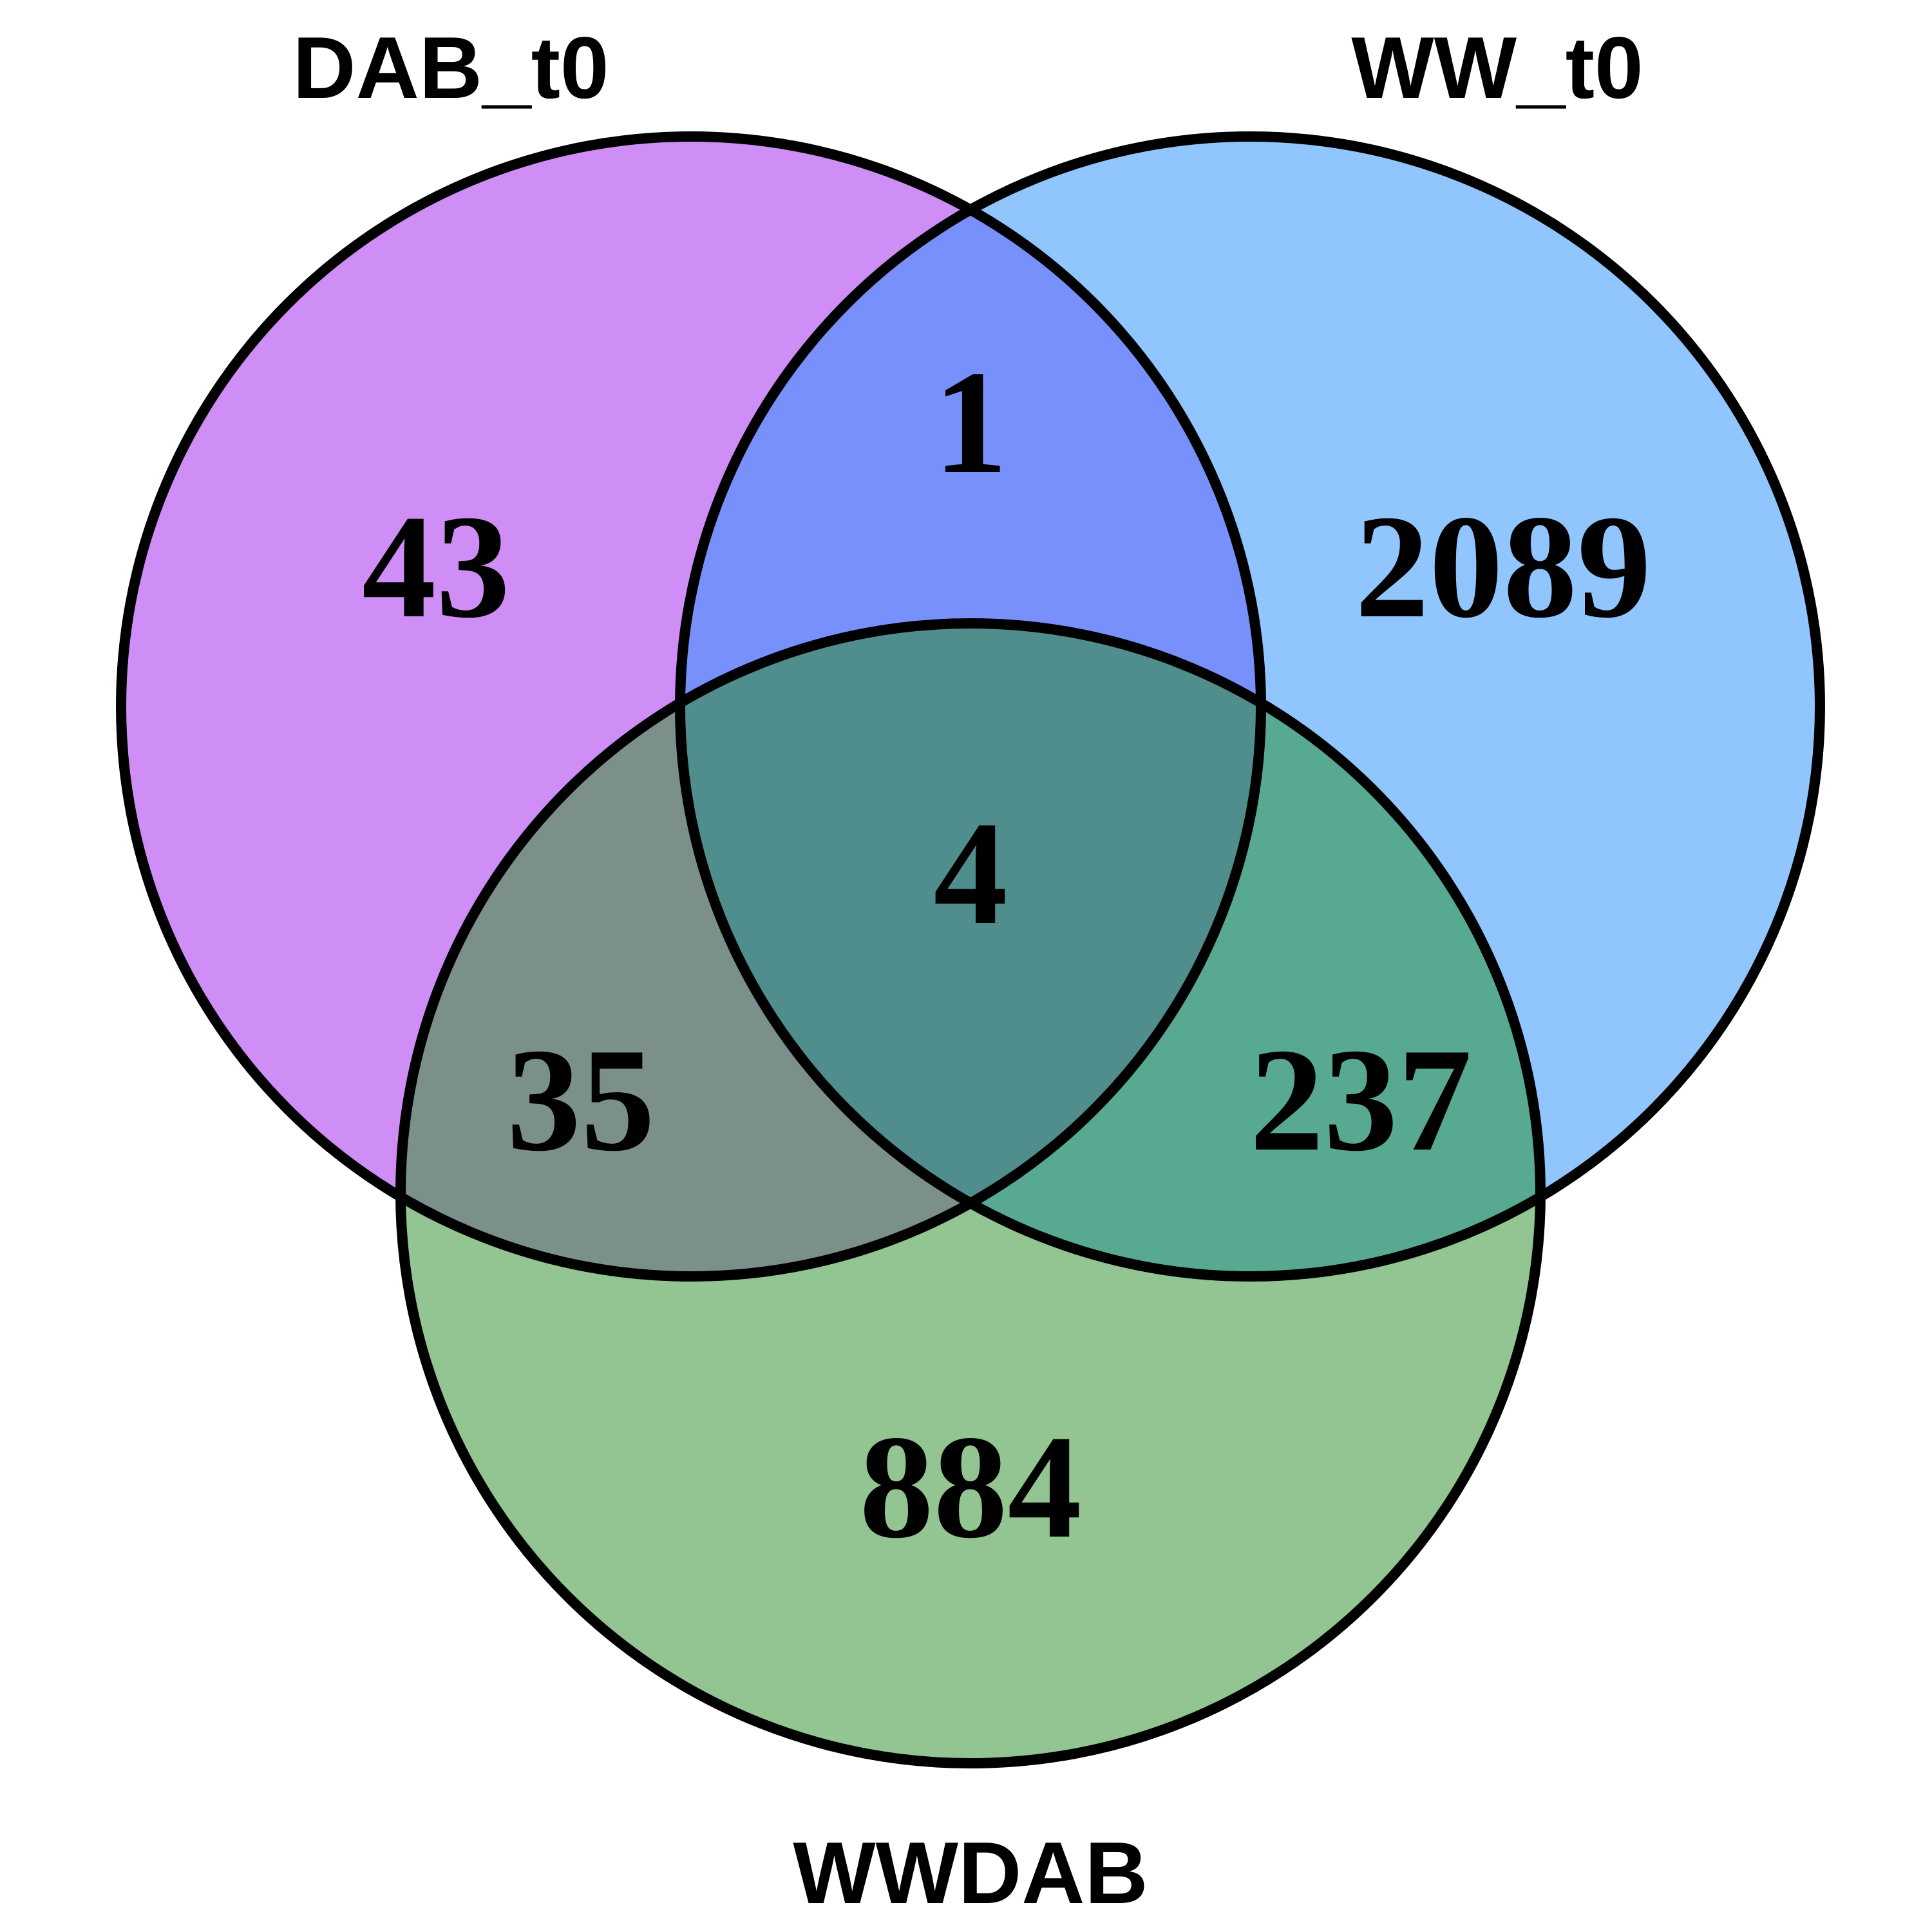  I want to click on set-a-label: DAB_t0, so click(450, 68).